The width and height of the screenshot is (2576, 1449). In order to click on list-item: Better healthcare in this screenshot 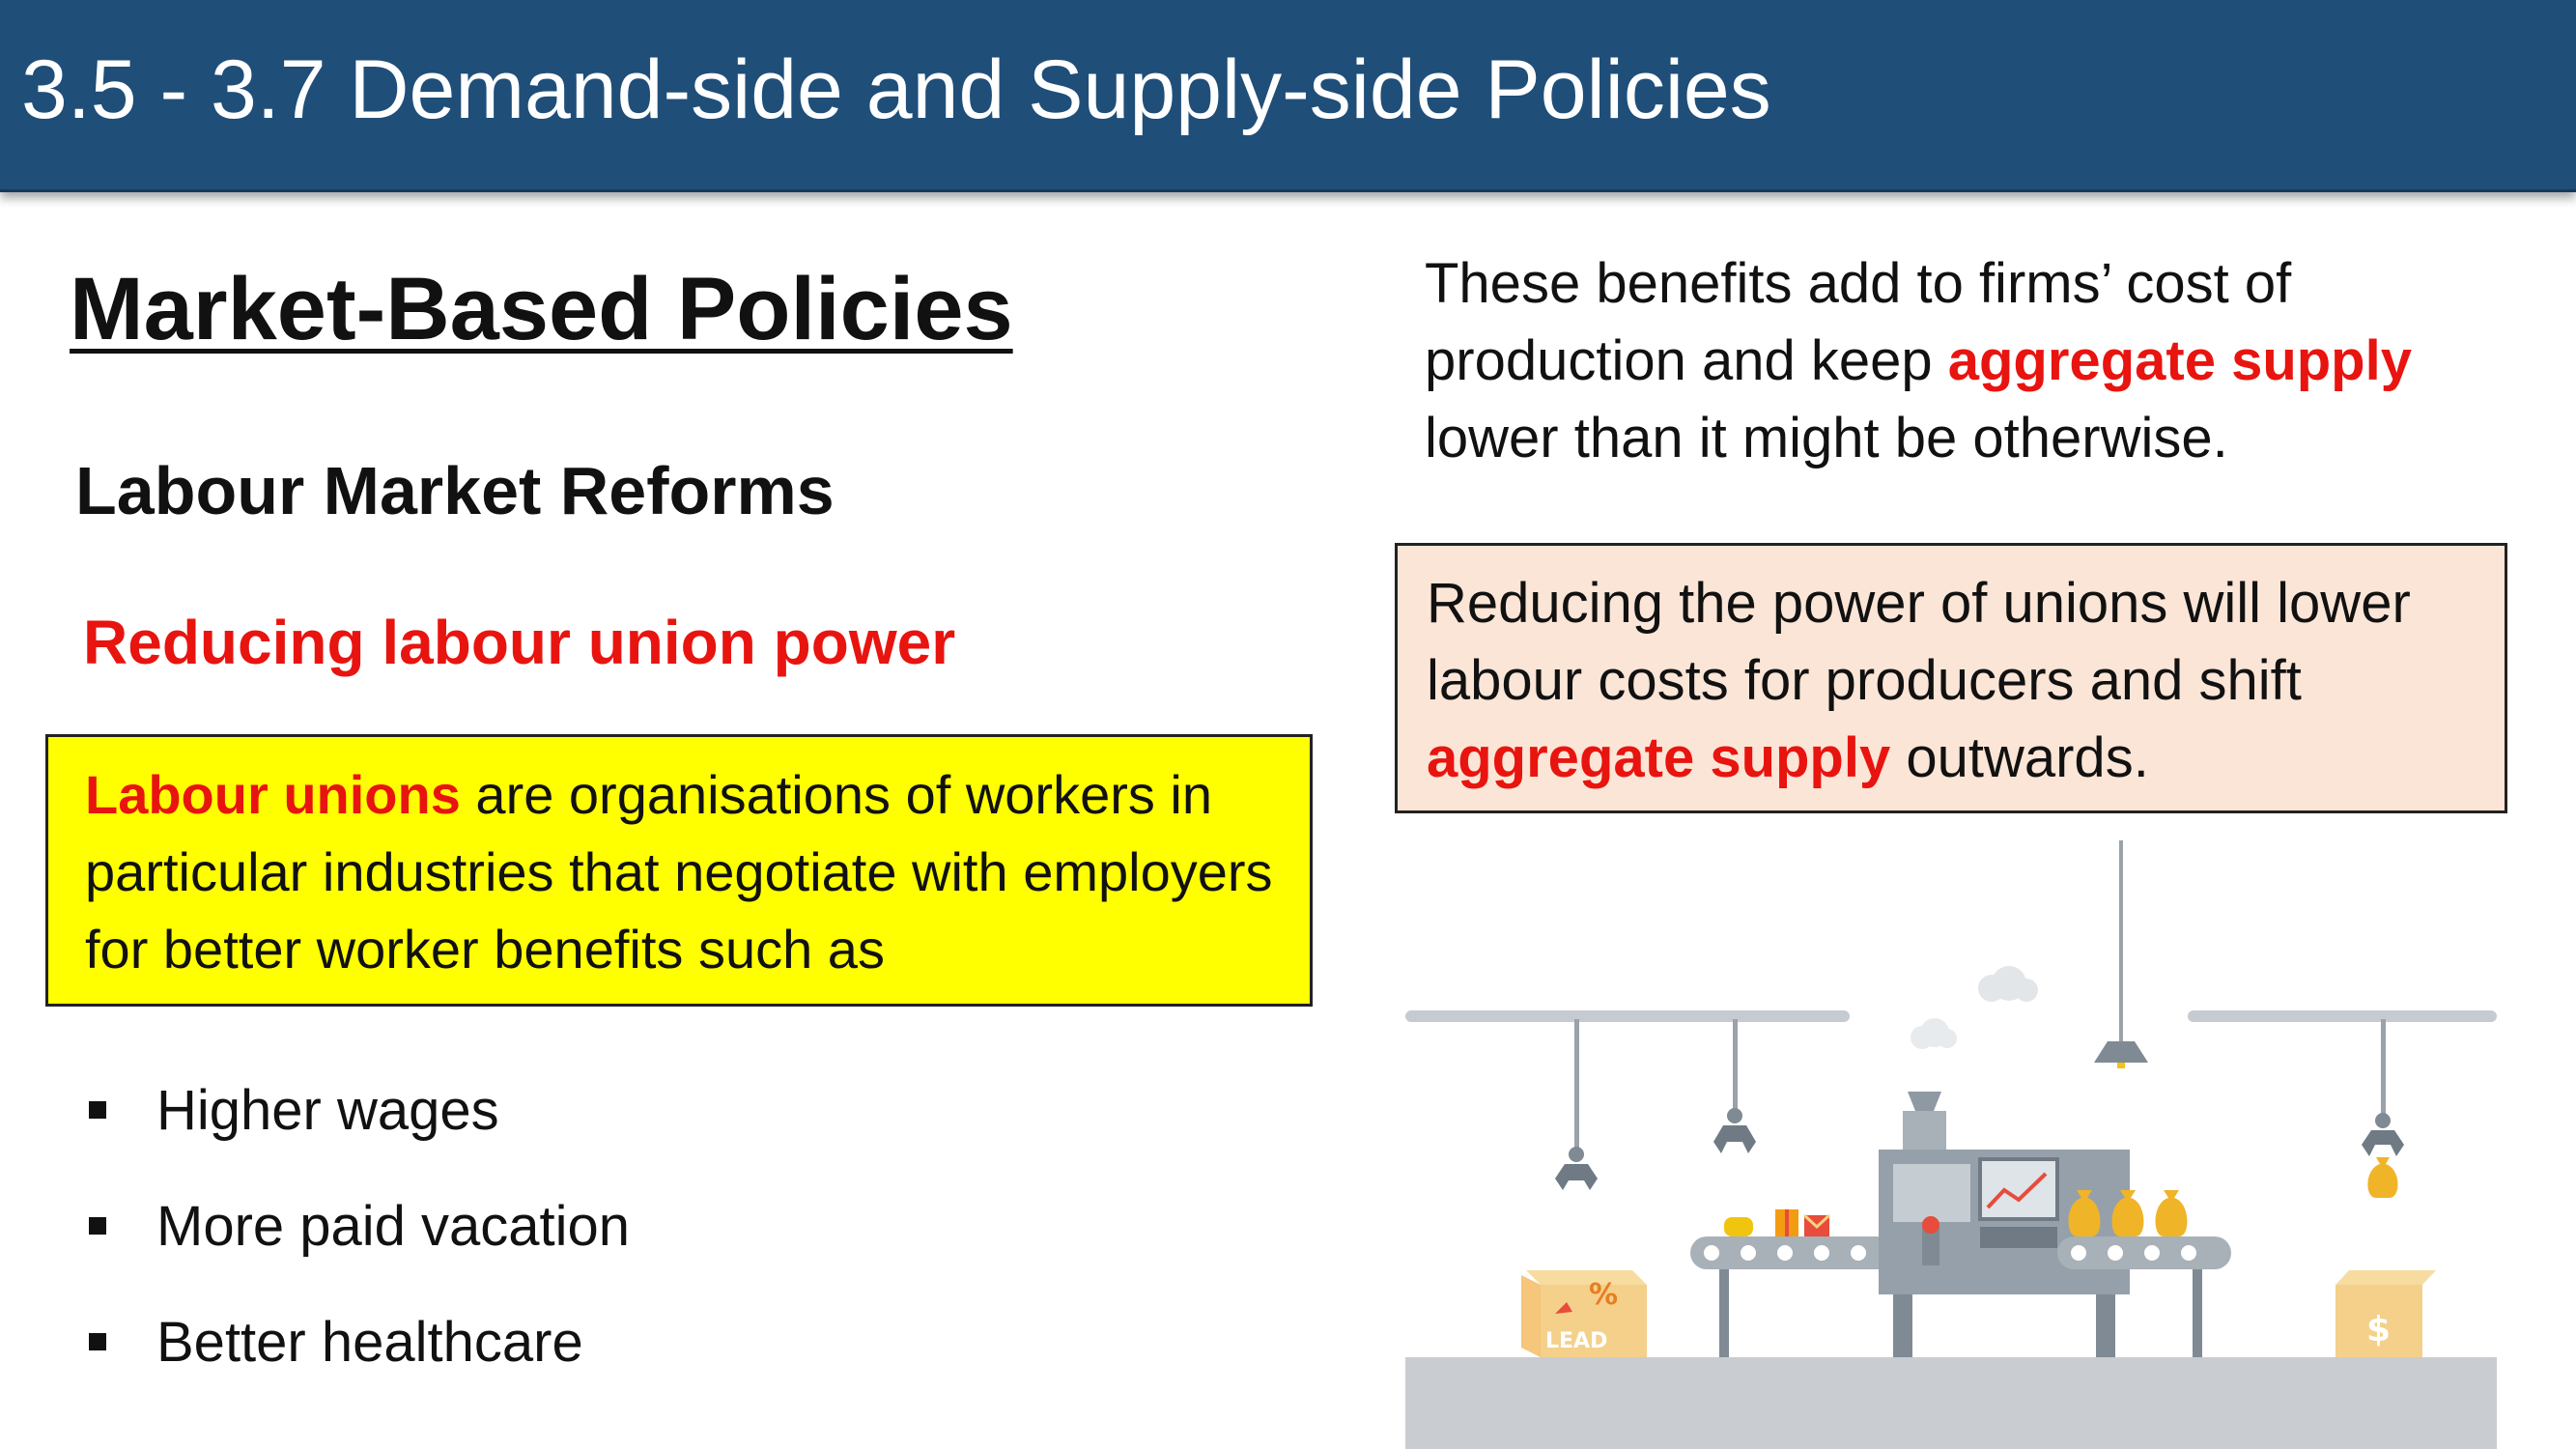, I will do `click(356, 1362)`.